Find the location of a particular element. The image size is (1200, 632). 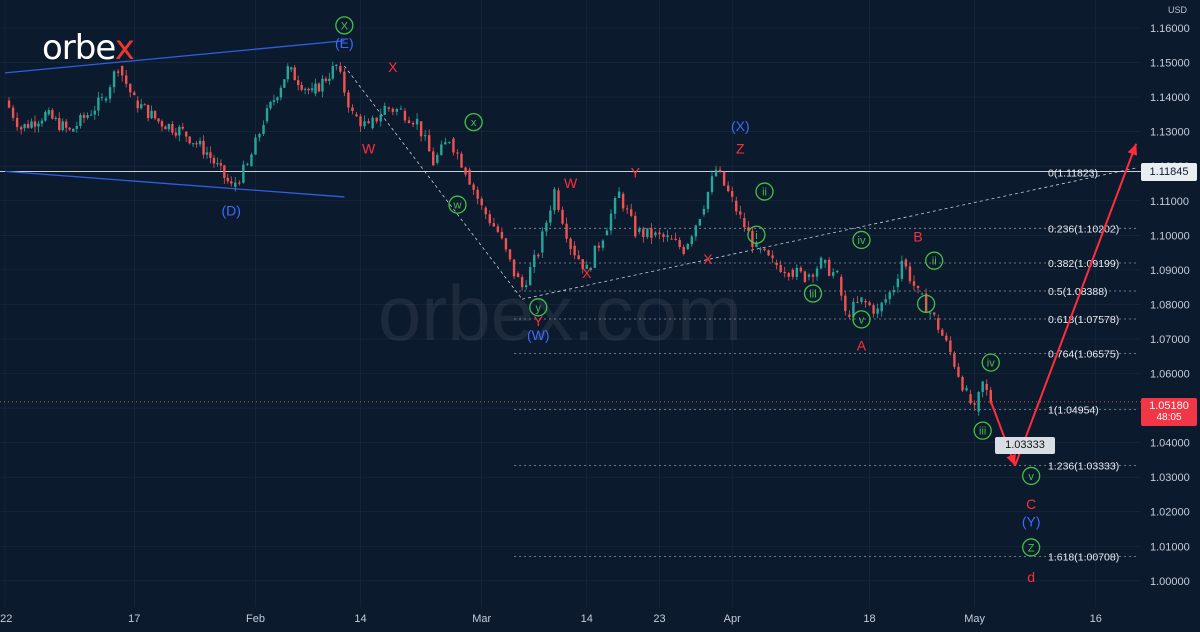

projection is located at coordinates (1063, 305).